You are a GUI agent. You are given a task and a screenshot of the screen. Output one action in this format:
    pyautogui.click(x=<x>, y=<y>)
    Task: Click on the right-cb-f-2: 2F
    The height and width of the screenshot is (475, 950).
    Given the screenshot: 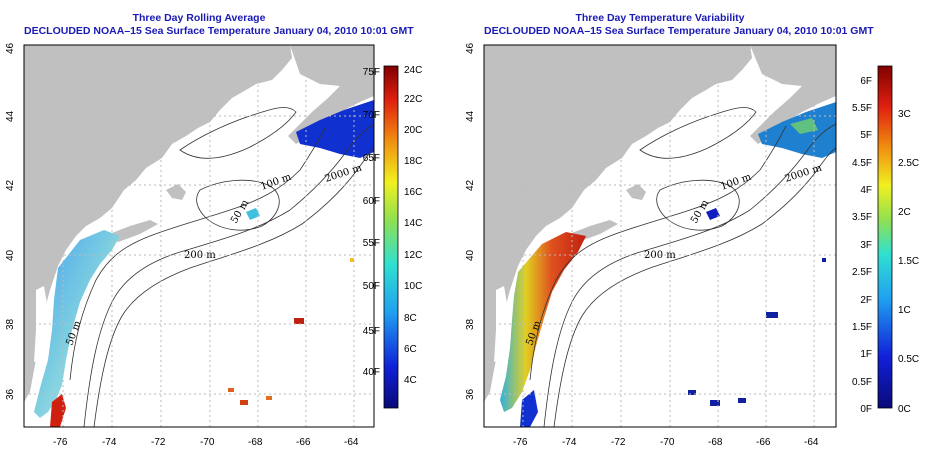 What is the action you would take?
    pyautogui.click(x=866, y=300)
    